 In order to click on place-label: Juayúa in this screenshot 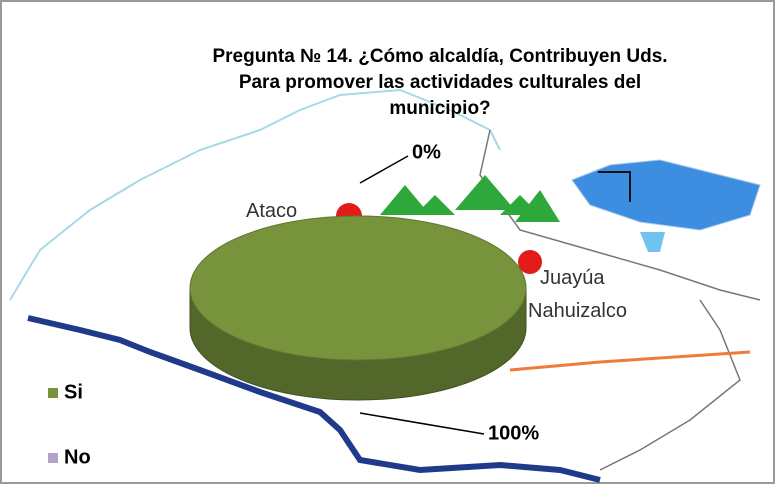, I will do `click(572, 278)`.